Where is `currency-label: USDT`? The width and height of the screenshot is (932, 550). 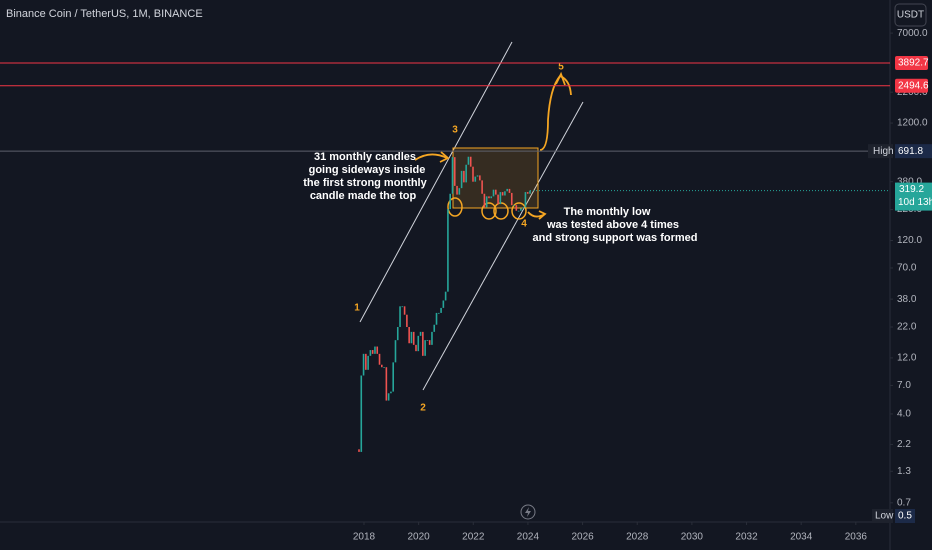
currency-label: USDT is located at coordinates (910, 15).